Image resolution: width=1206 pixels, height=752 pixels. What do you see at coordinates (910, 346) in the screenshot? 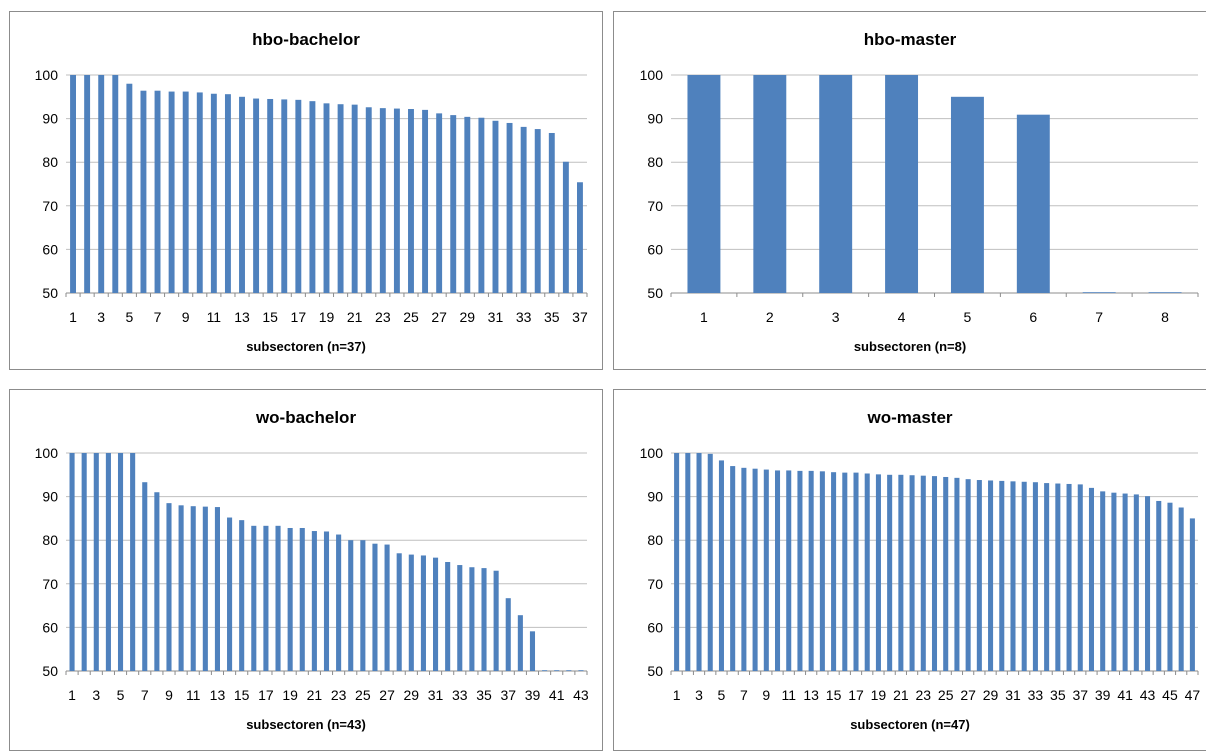
I see `x-axis-label: subsectoren (n=8)` at bounding box center [910, 346].